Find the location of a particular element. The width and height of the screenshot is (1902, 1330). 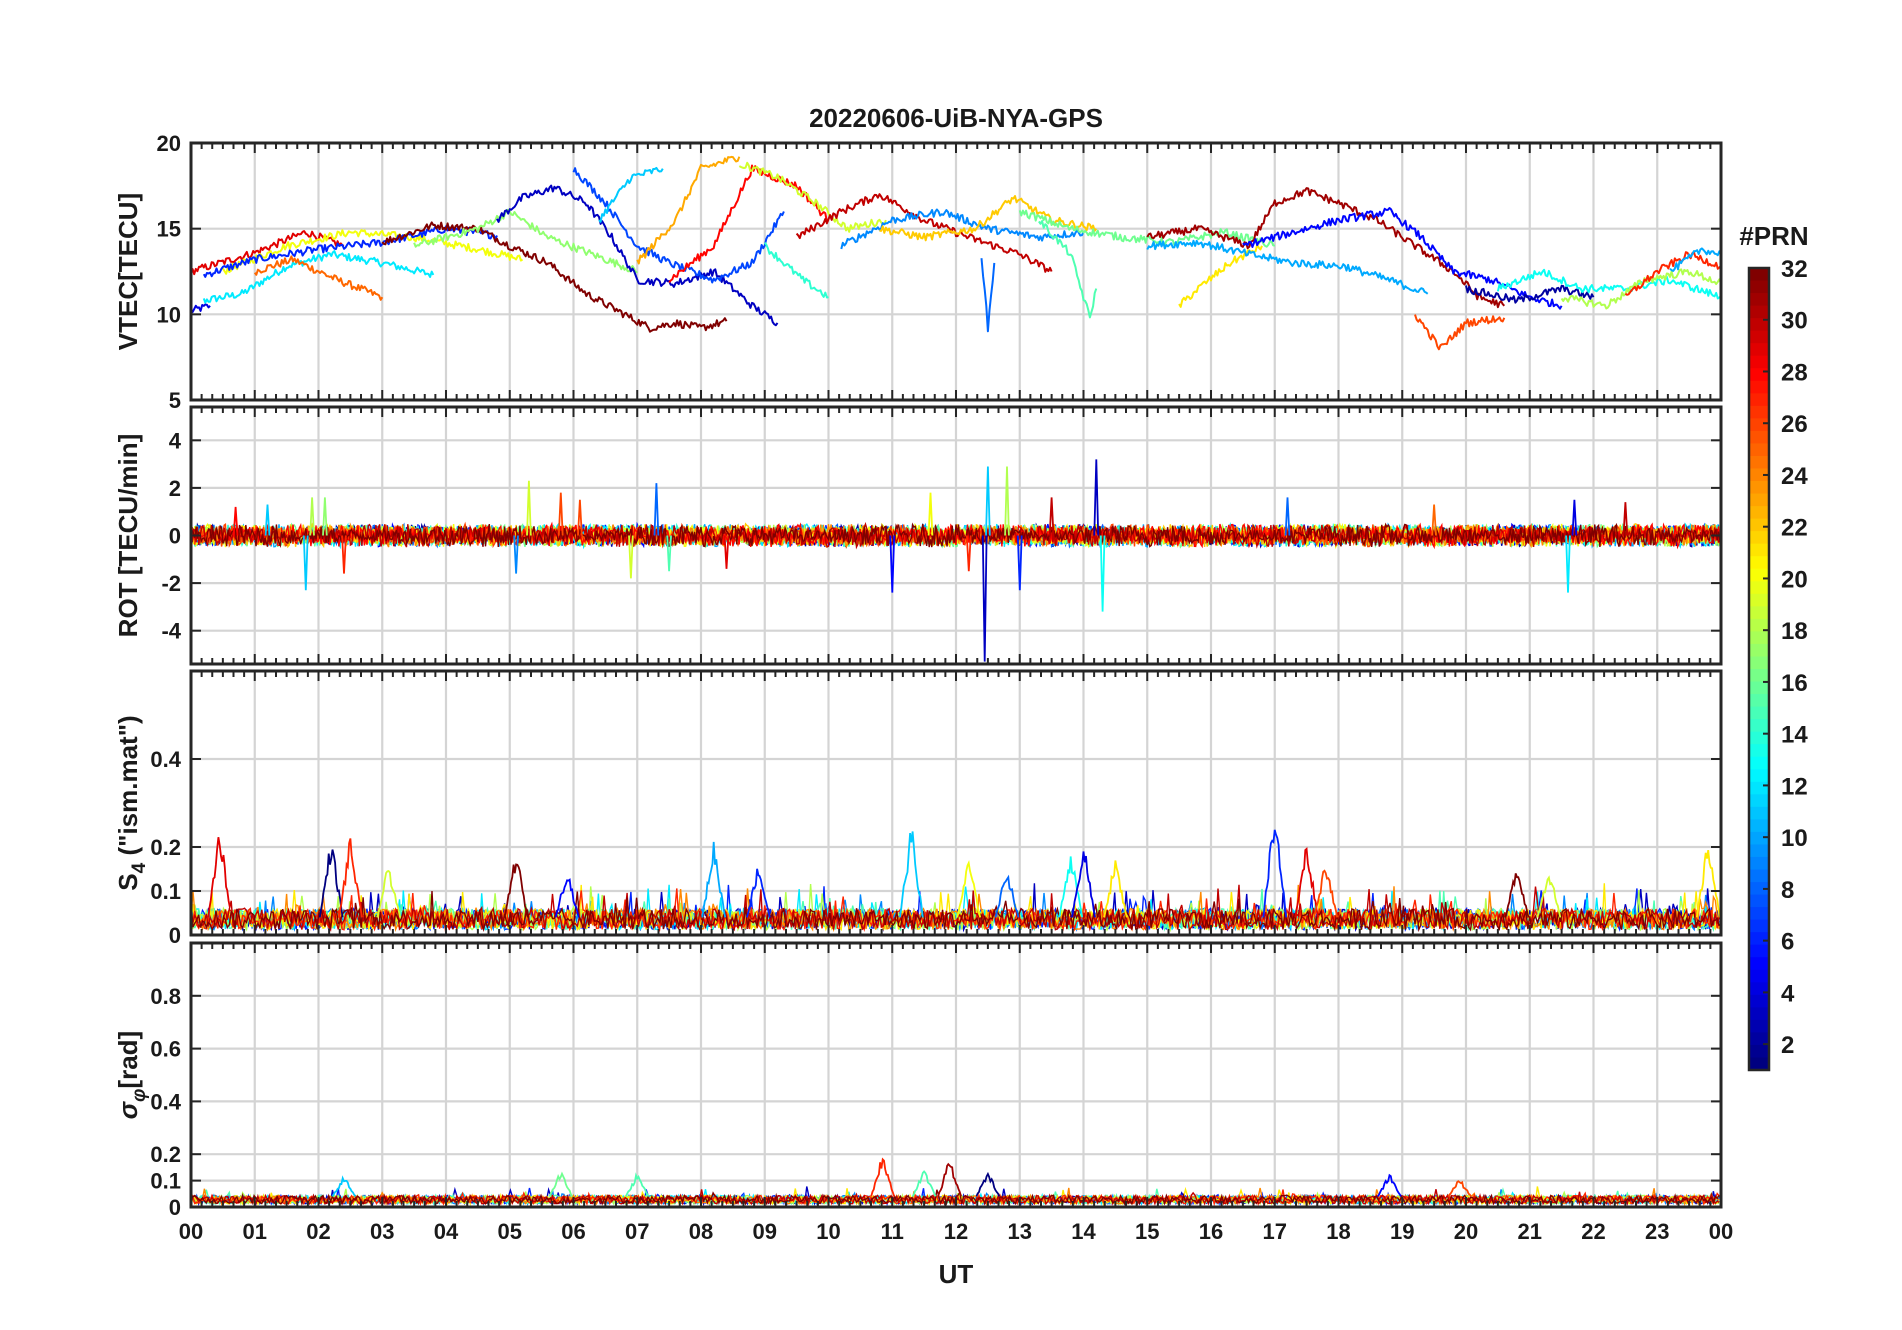

y-axis-label-rot: ROT [TECU/min] is located at coordinates (128, 536).